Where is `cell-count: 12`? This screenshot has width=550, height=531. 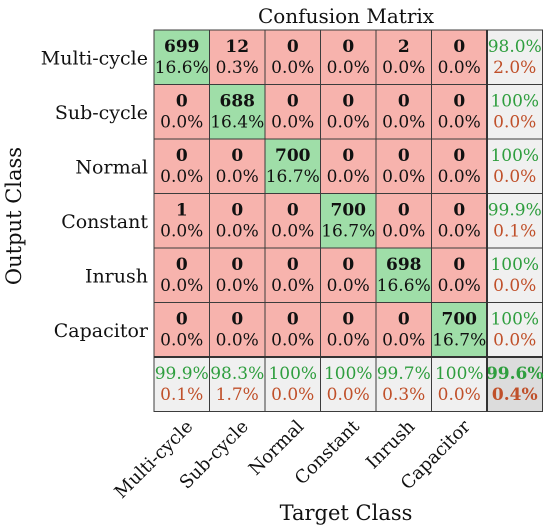
cell-count: 12 is located at coordinates (237, 47).